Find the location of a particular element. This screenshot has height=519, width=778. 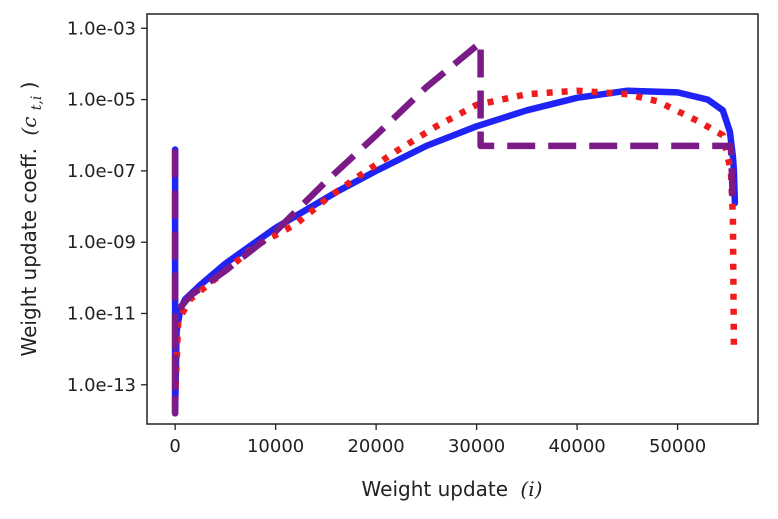

y-tick-label: 1.0e-07 is located at coordinates (101, 171).